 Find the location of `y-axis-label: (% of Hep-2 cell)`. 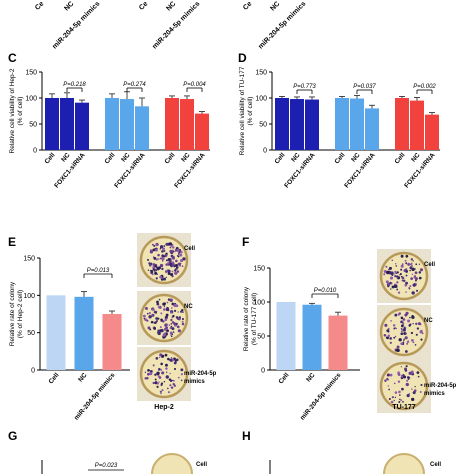

y-axis-label: (% of Hep-2 cell) is located at coordinates (20, 314).